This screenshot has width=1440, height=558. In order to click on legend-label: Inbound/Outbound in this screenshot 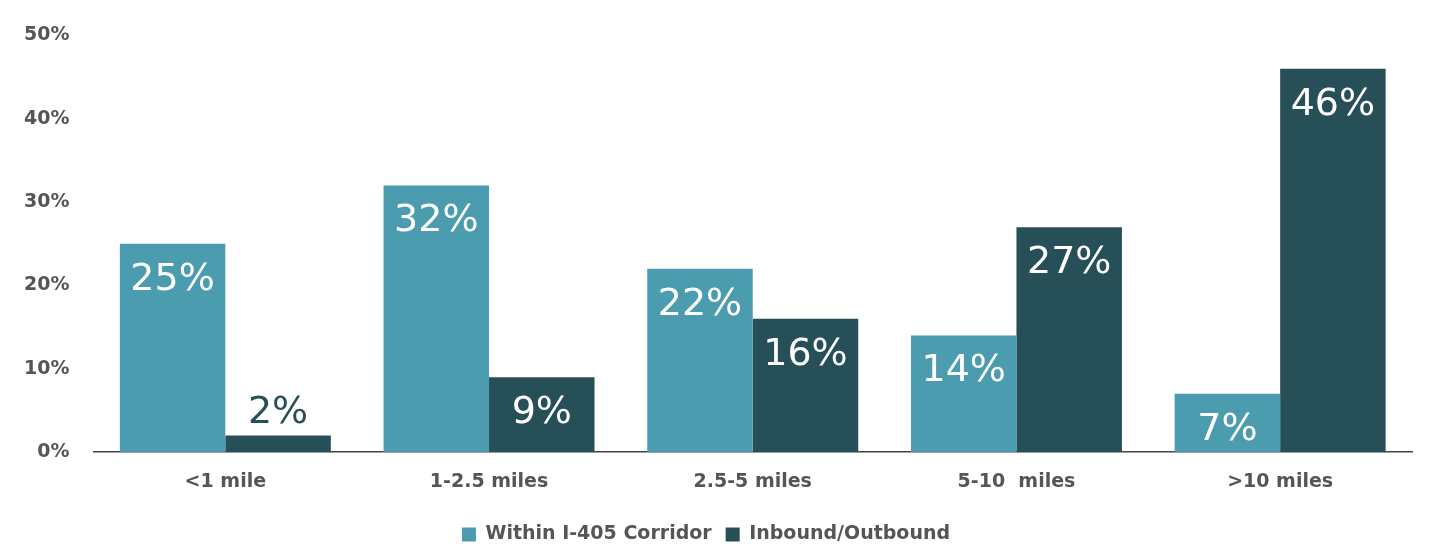, I will do `click(850, 532)`.